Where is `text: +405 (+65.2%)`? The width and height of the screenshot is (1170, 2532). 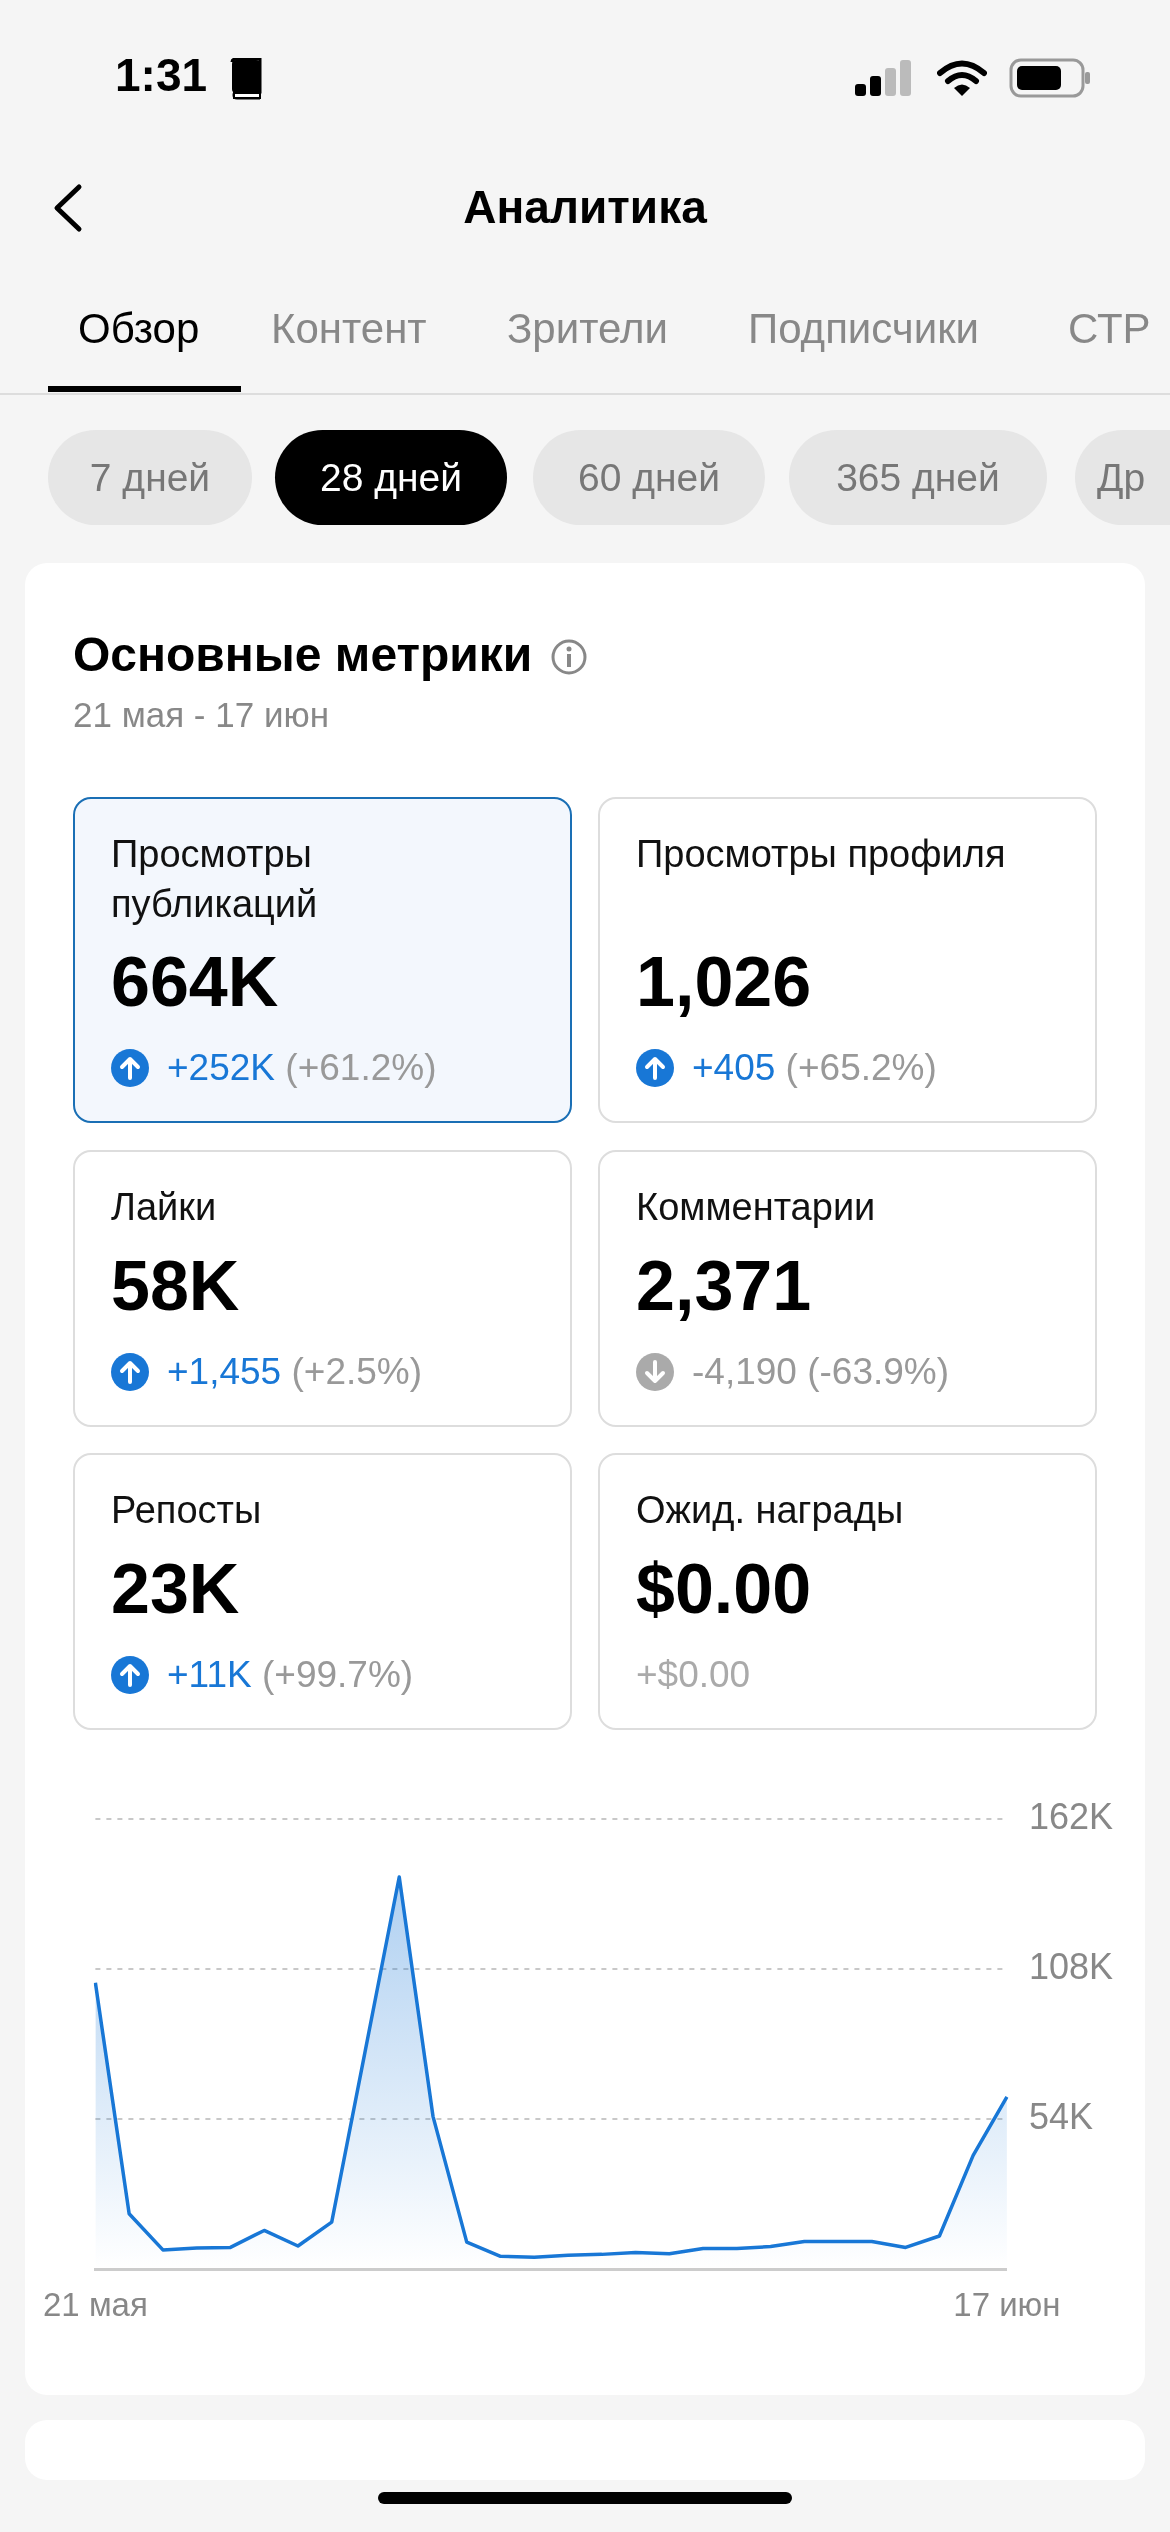 text: +405 (+65.2%) is located at coordinates (814, 1068).